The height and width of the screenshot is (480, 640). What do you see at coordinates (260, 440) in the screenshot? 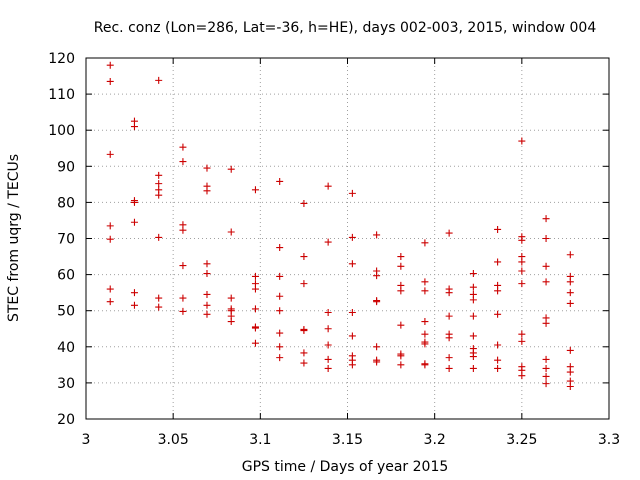
I see `x-tick-label: 3.1` at bounding box center [260, 440].